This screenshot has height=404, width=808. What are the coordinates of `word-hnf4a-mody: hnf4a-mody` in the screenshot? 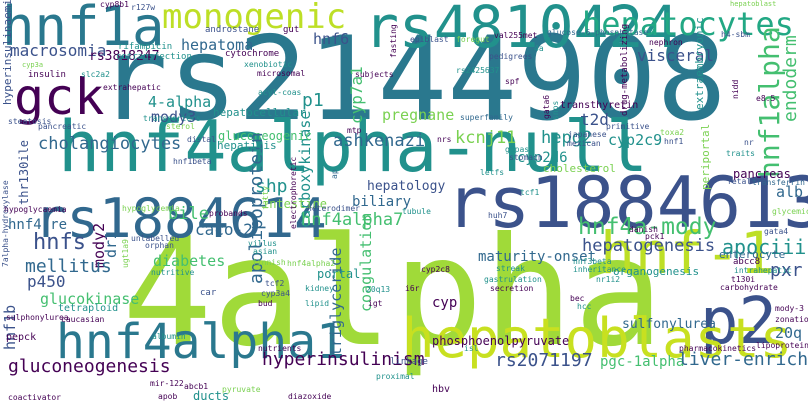 It's located at (647, 227).